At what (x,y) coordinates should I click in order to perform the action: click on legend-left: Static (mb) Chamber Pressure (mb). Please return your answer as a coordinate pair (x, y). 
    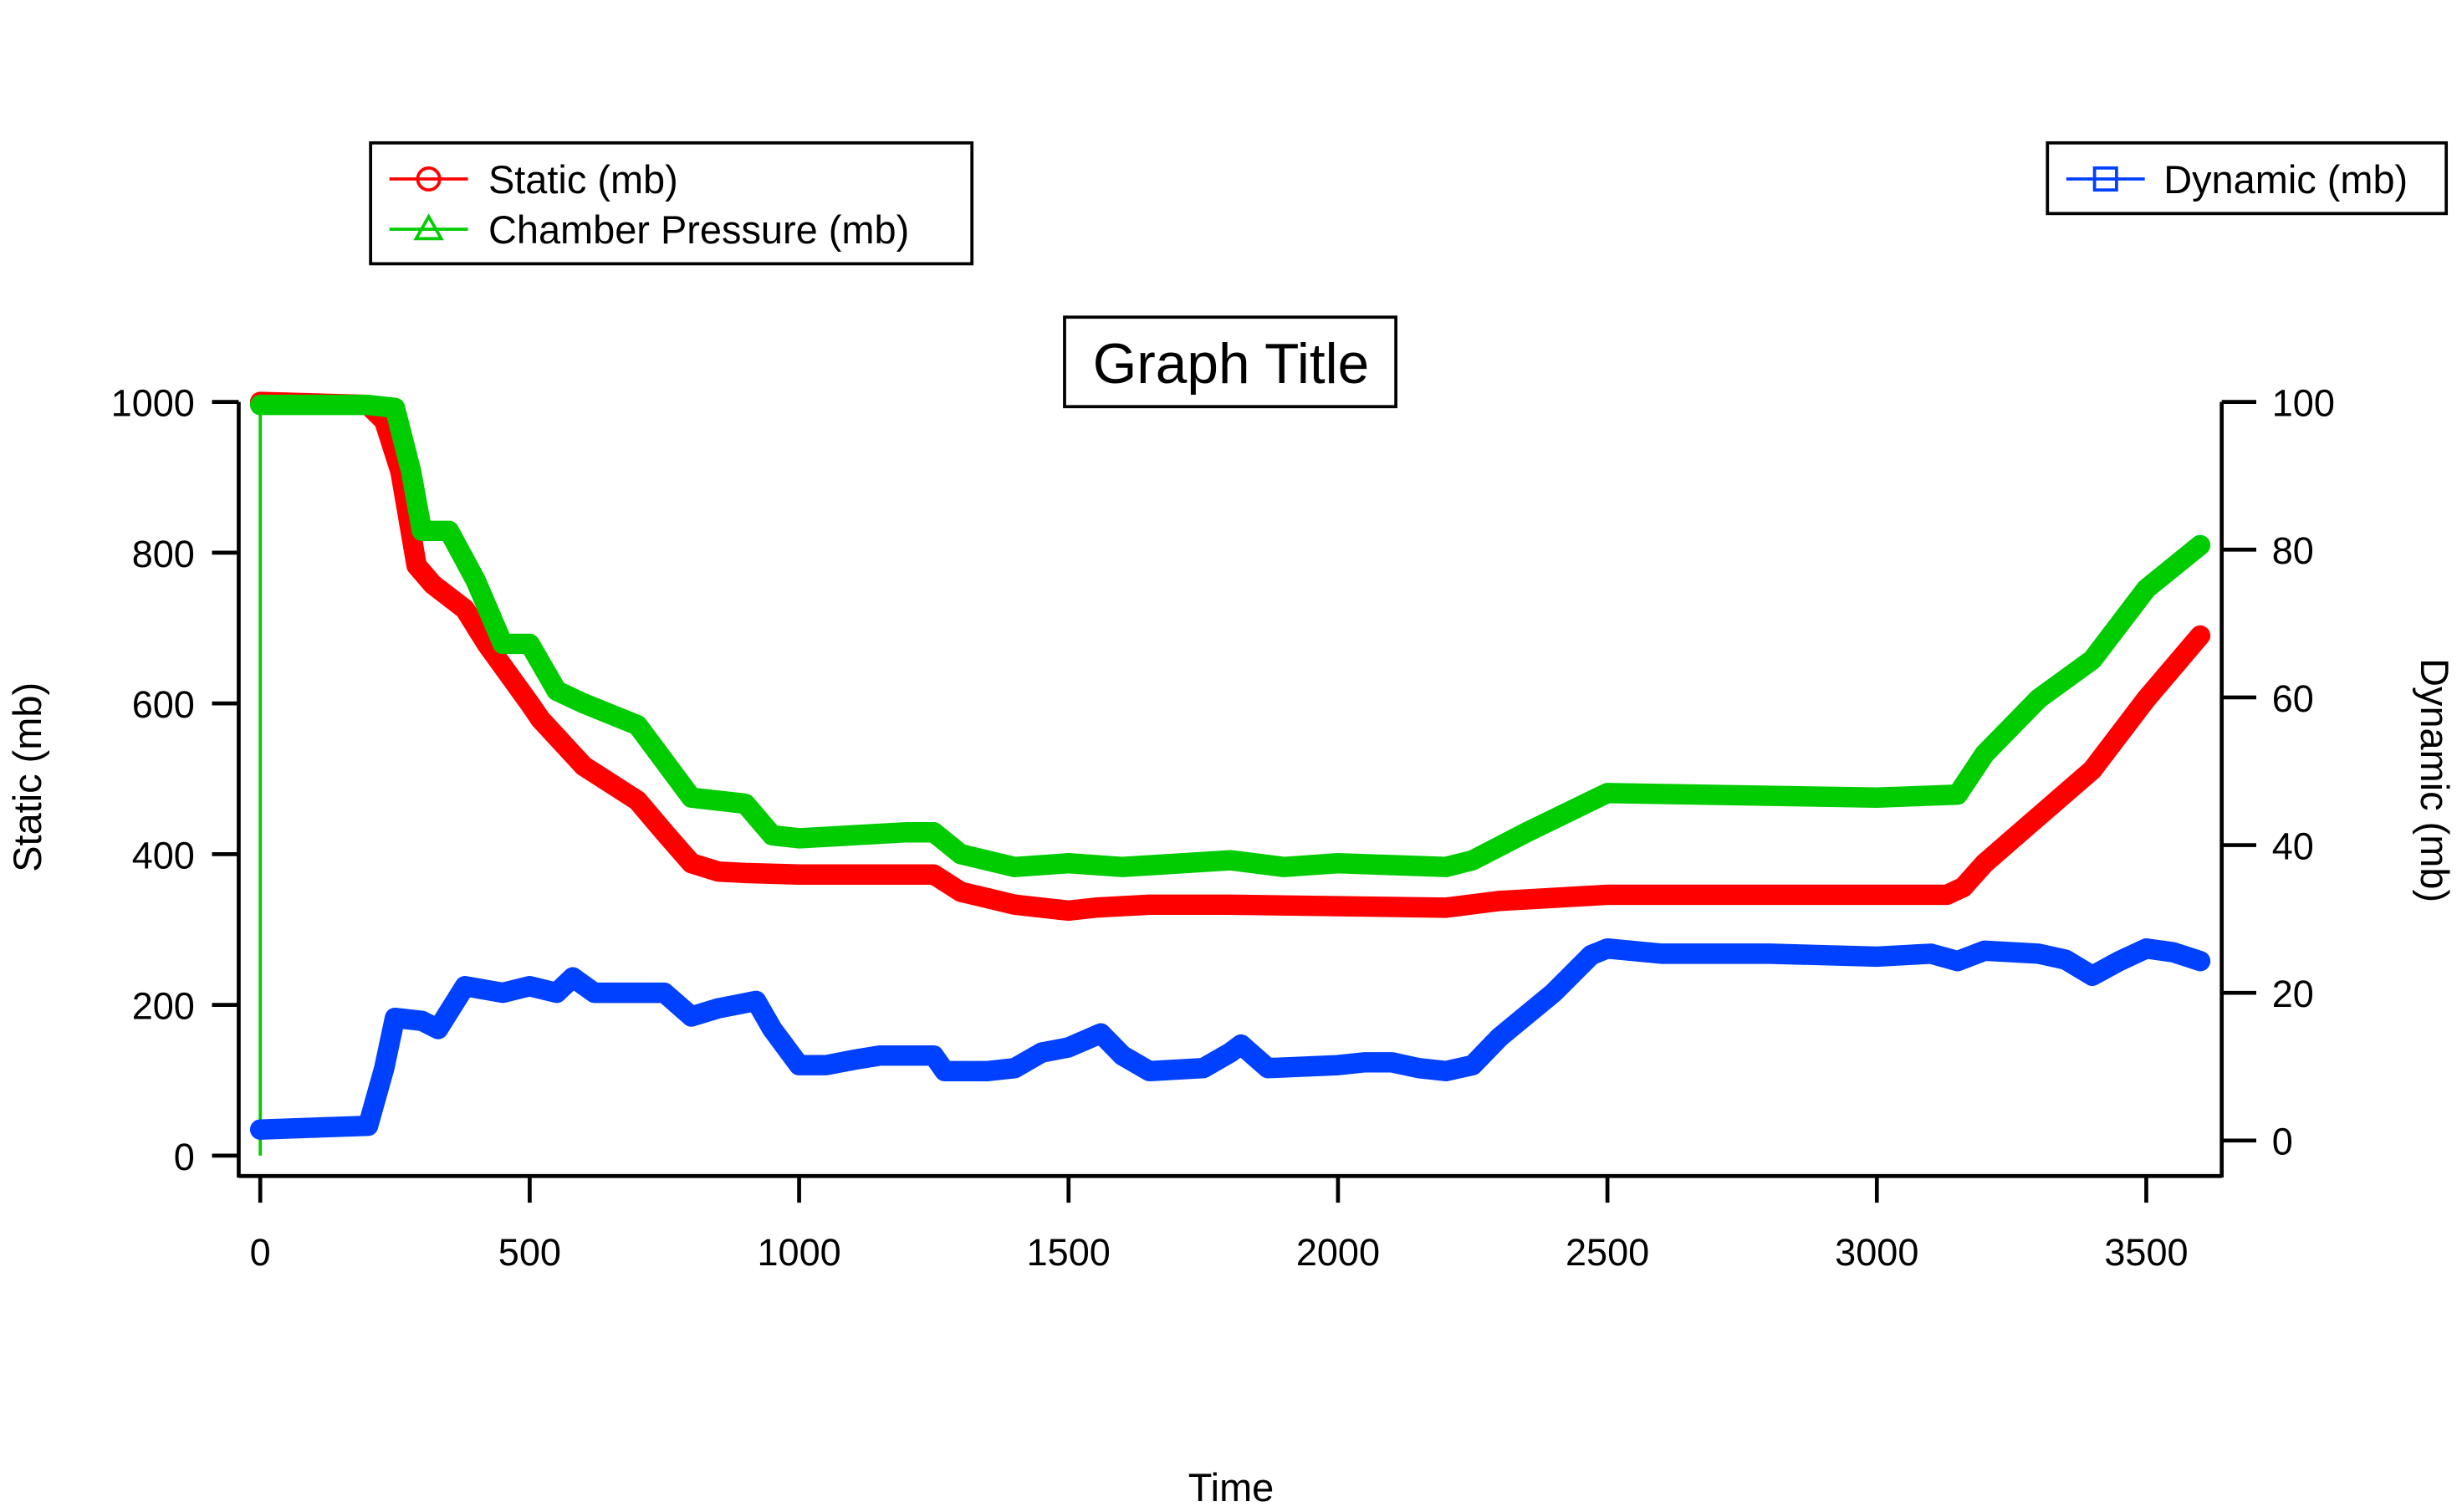
    Looking at the image, I should click on (671, 203).